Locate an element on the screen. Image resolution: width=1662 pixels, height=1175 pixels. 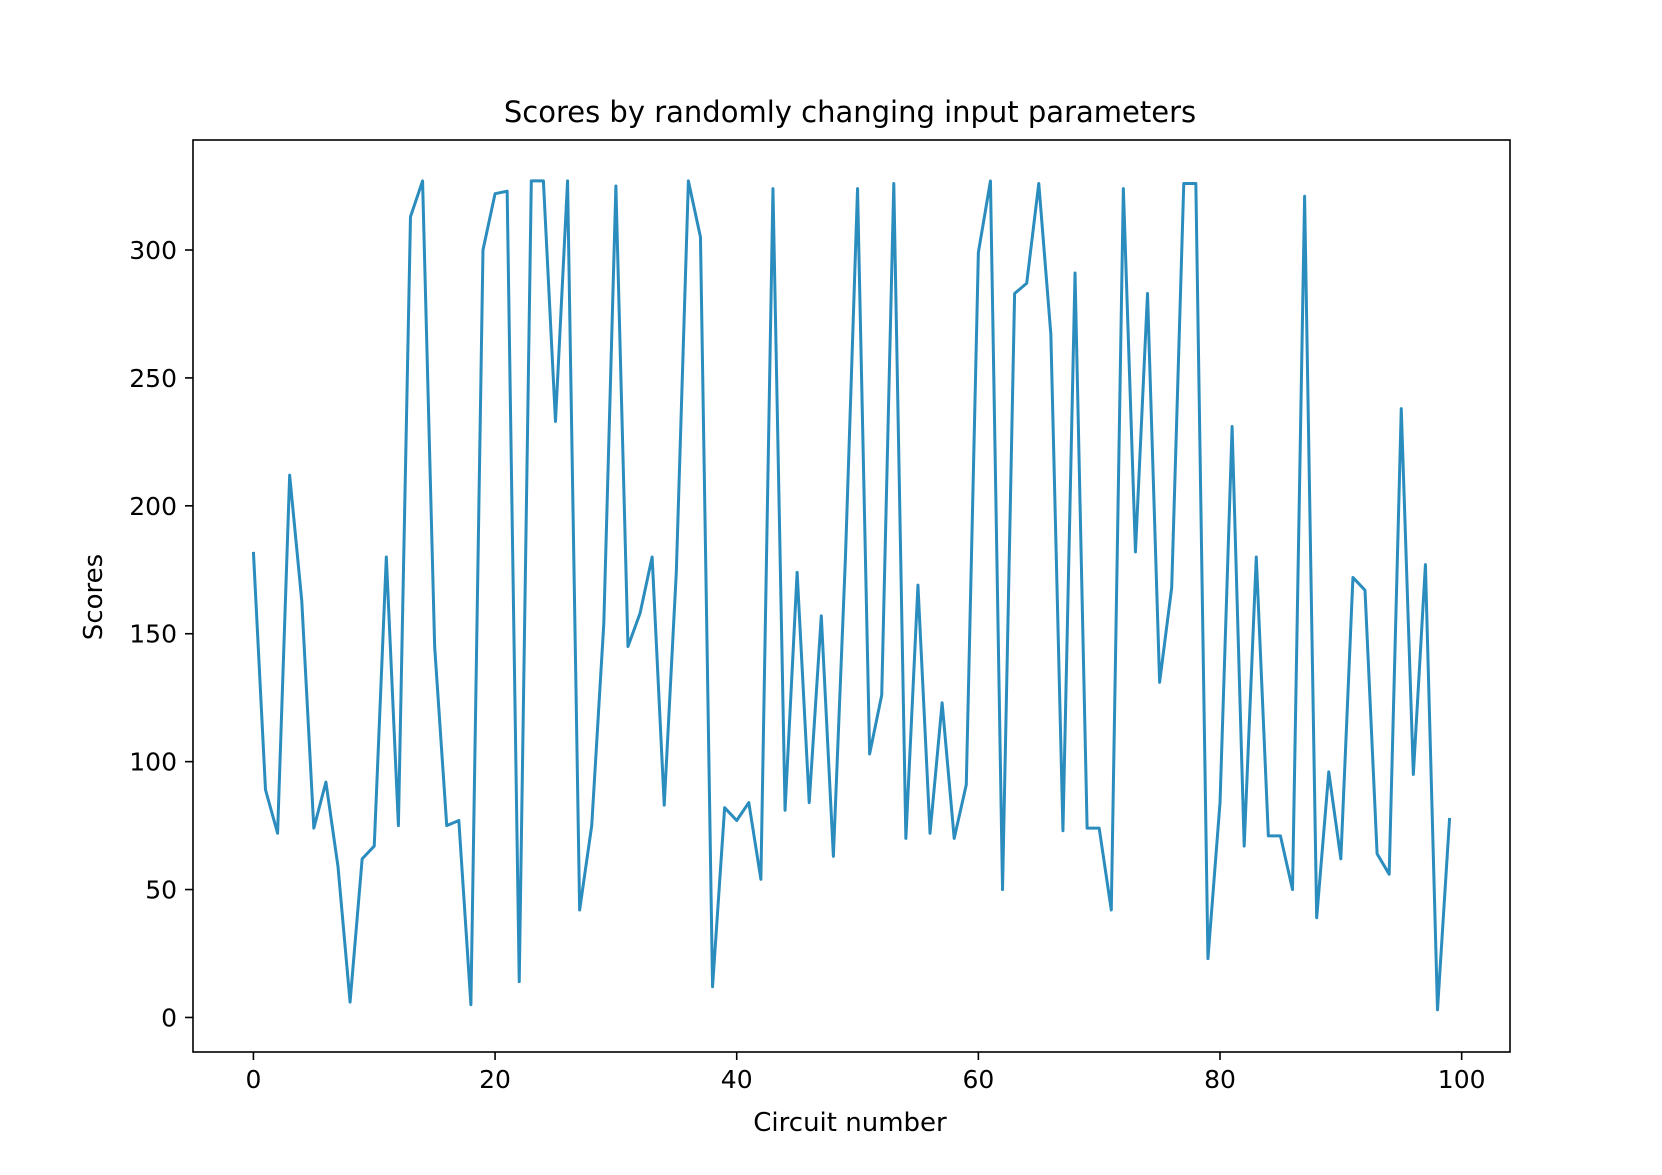
y-tick-label: 200 is located at coordinates (153, 506).